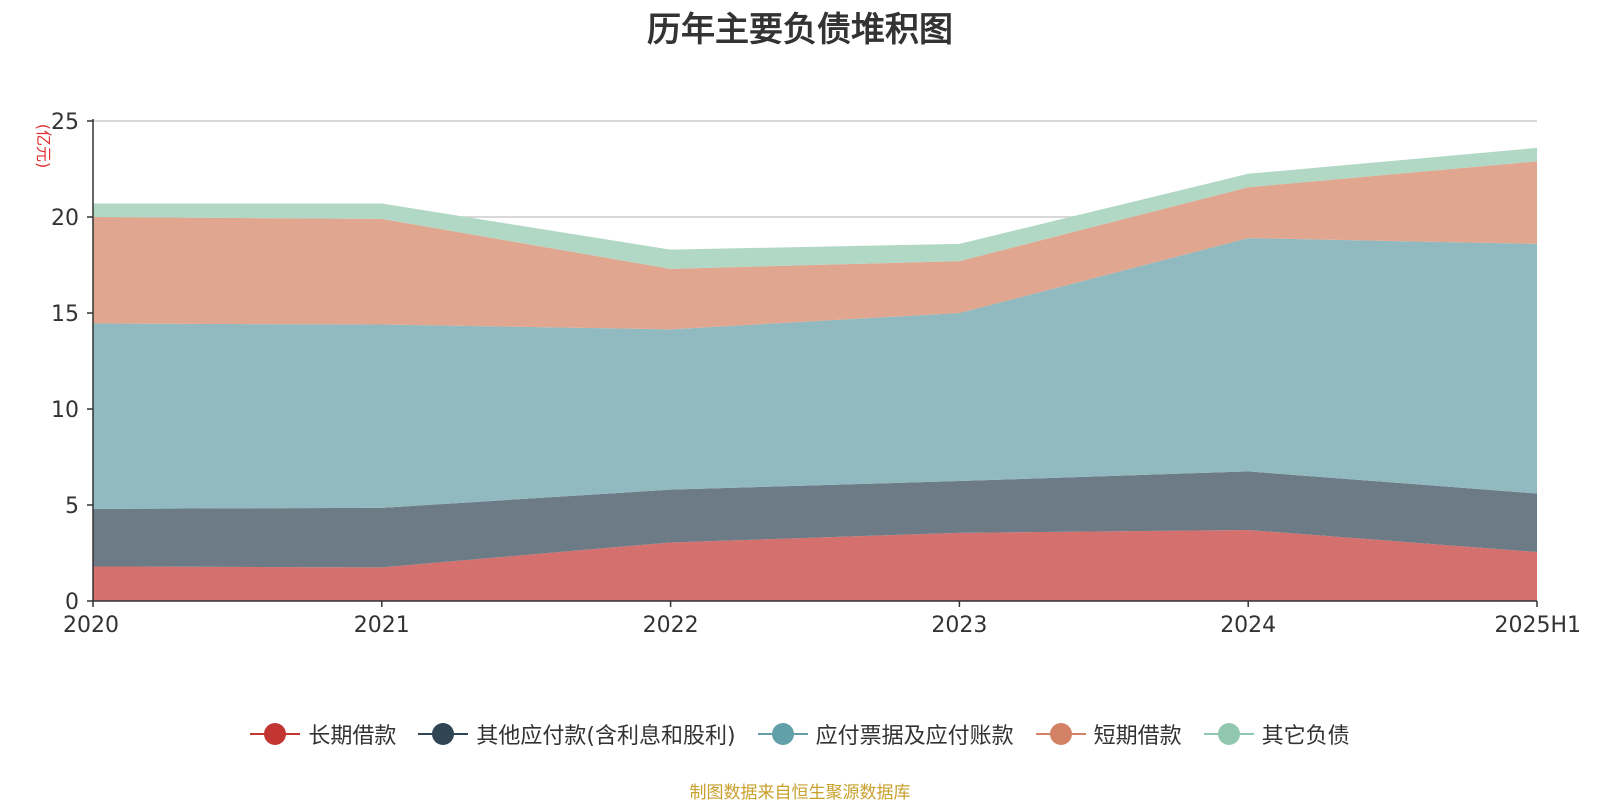 The width and height of the screenshot is (1600, 803). I want to click on x-tick-label-2021: 2021, so click(382, 625).